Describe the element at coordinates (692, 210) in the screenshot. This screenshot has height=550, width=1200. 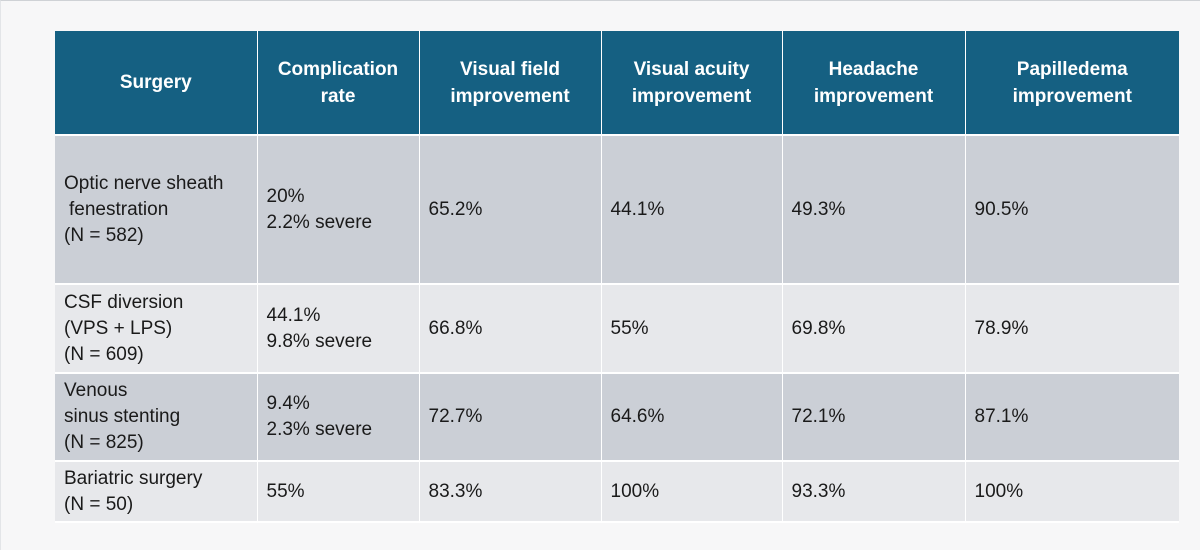
I see `cell-visual-acuity: 44.1%` at that location.